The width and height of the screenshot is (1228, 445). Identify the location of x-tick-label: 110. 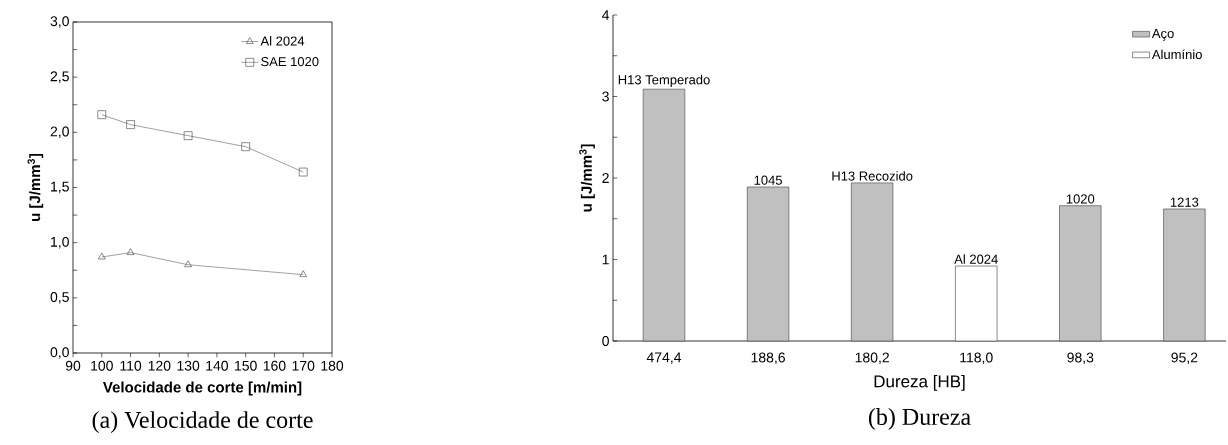
(131, 365).